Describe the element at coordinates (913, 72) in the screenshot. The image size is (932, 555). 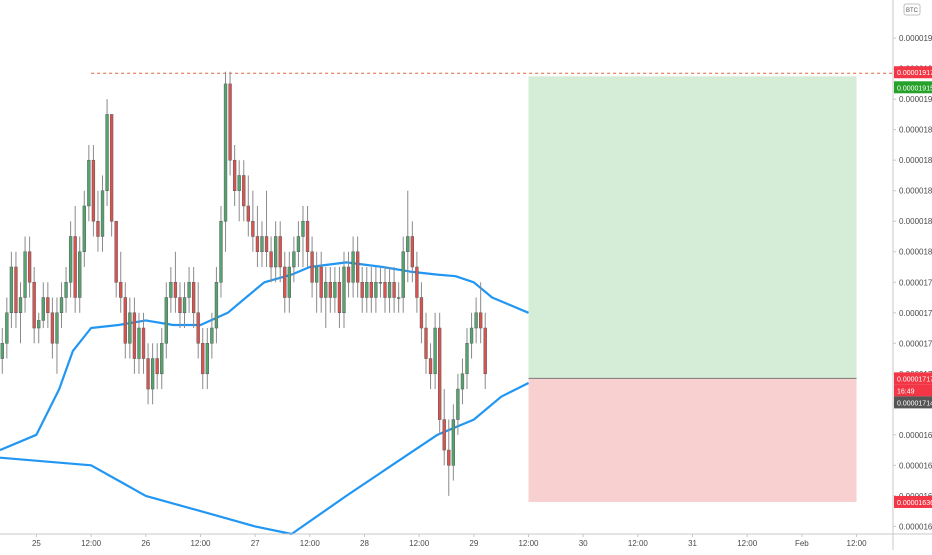
I see `resistance-price-tag-bg` at that location.